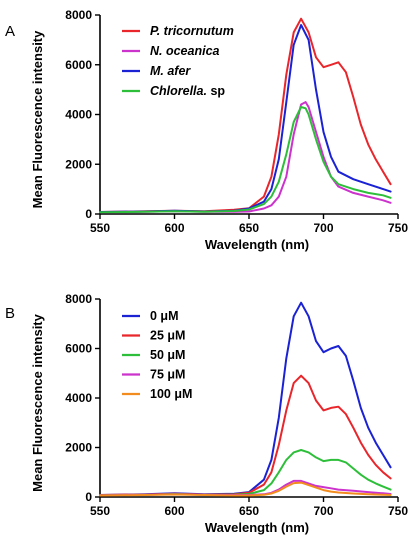  What do you see at coordinates (167, 336) in the screenshot?
I see `legend-entry: 25 μM` at bounding box center [167, 336].